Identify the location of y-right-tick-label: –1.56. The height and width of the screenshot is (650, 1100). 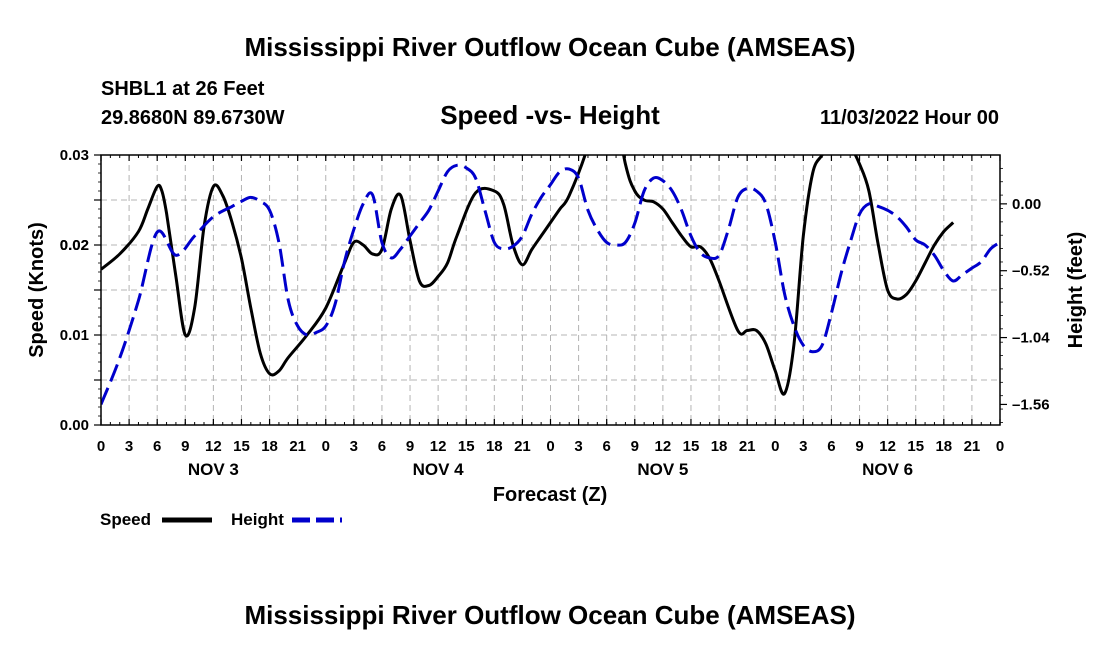
(1031, 404).